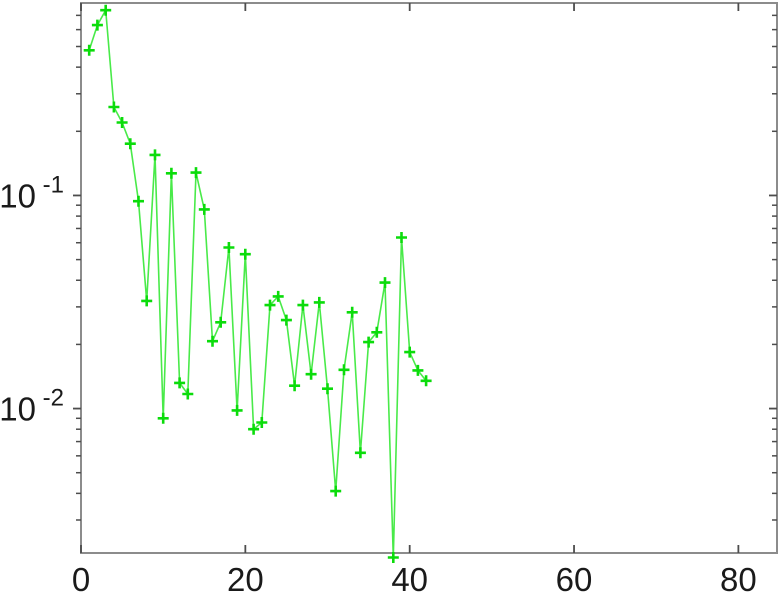 This screenshot has height=600, width=782. What do you see at coordinates (32, 406) in the screenshot?
I see `y-tick-label: 10 -2` at bounding box center [32, 406].